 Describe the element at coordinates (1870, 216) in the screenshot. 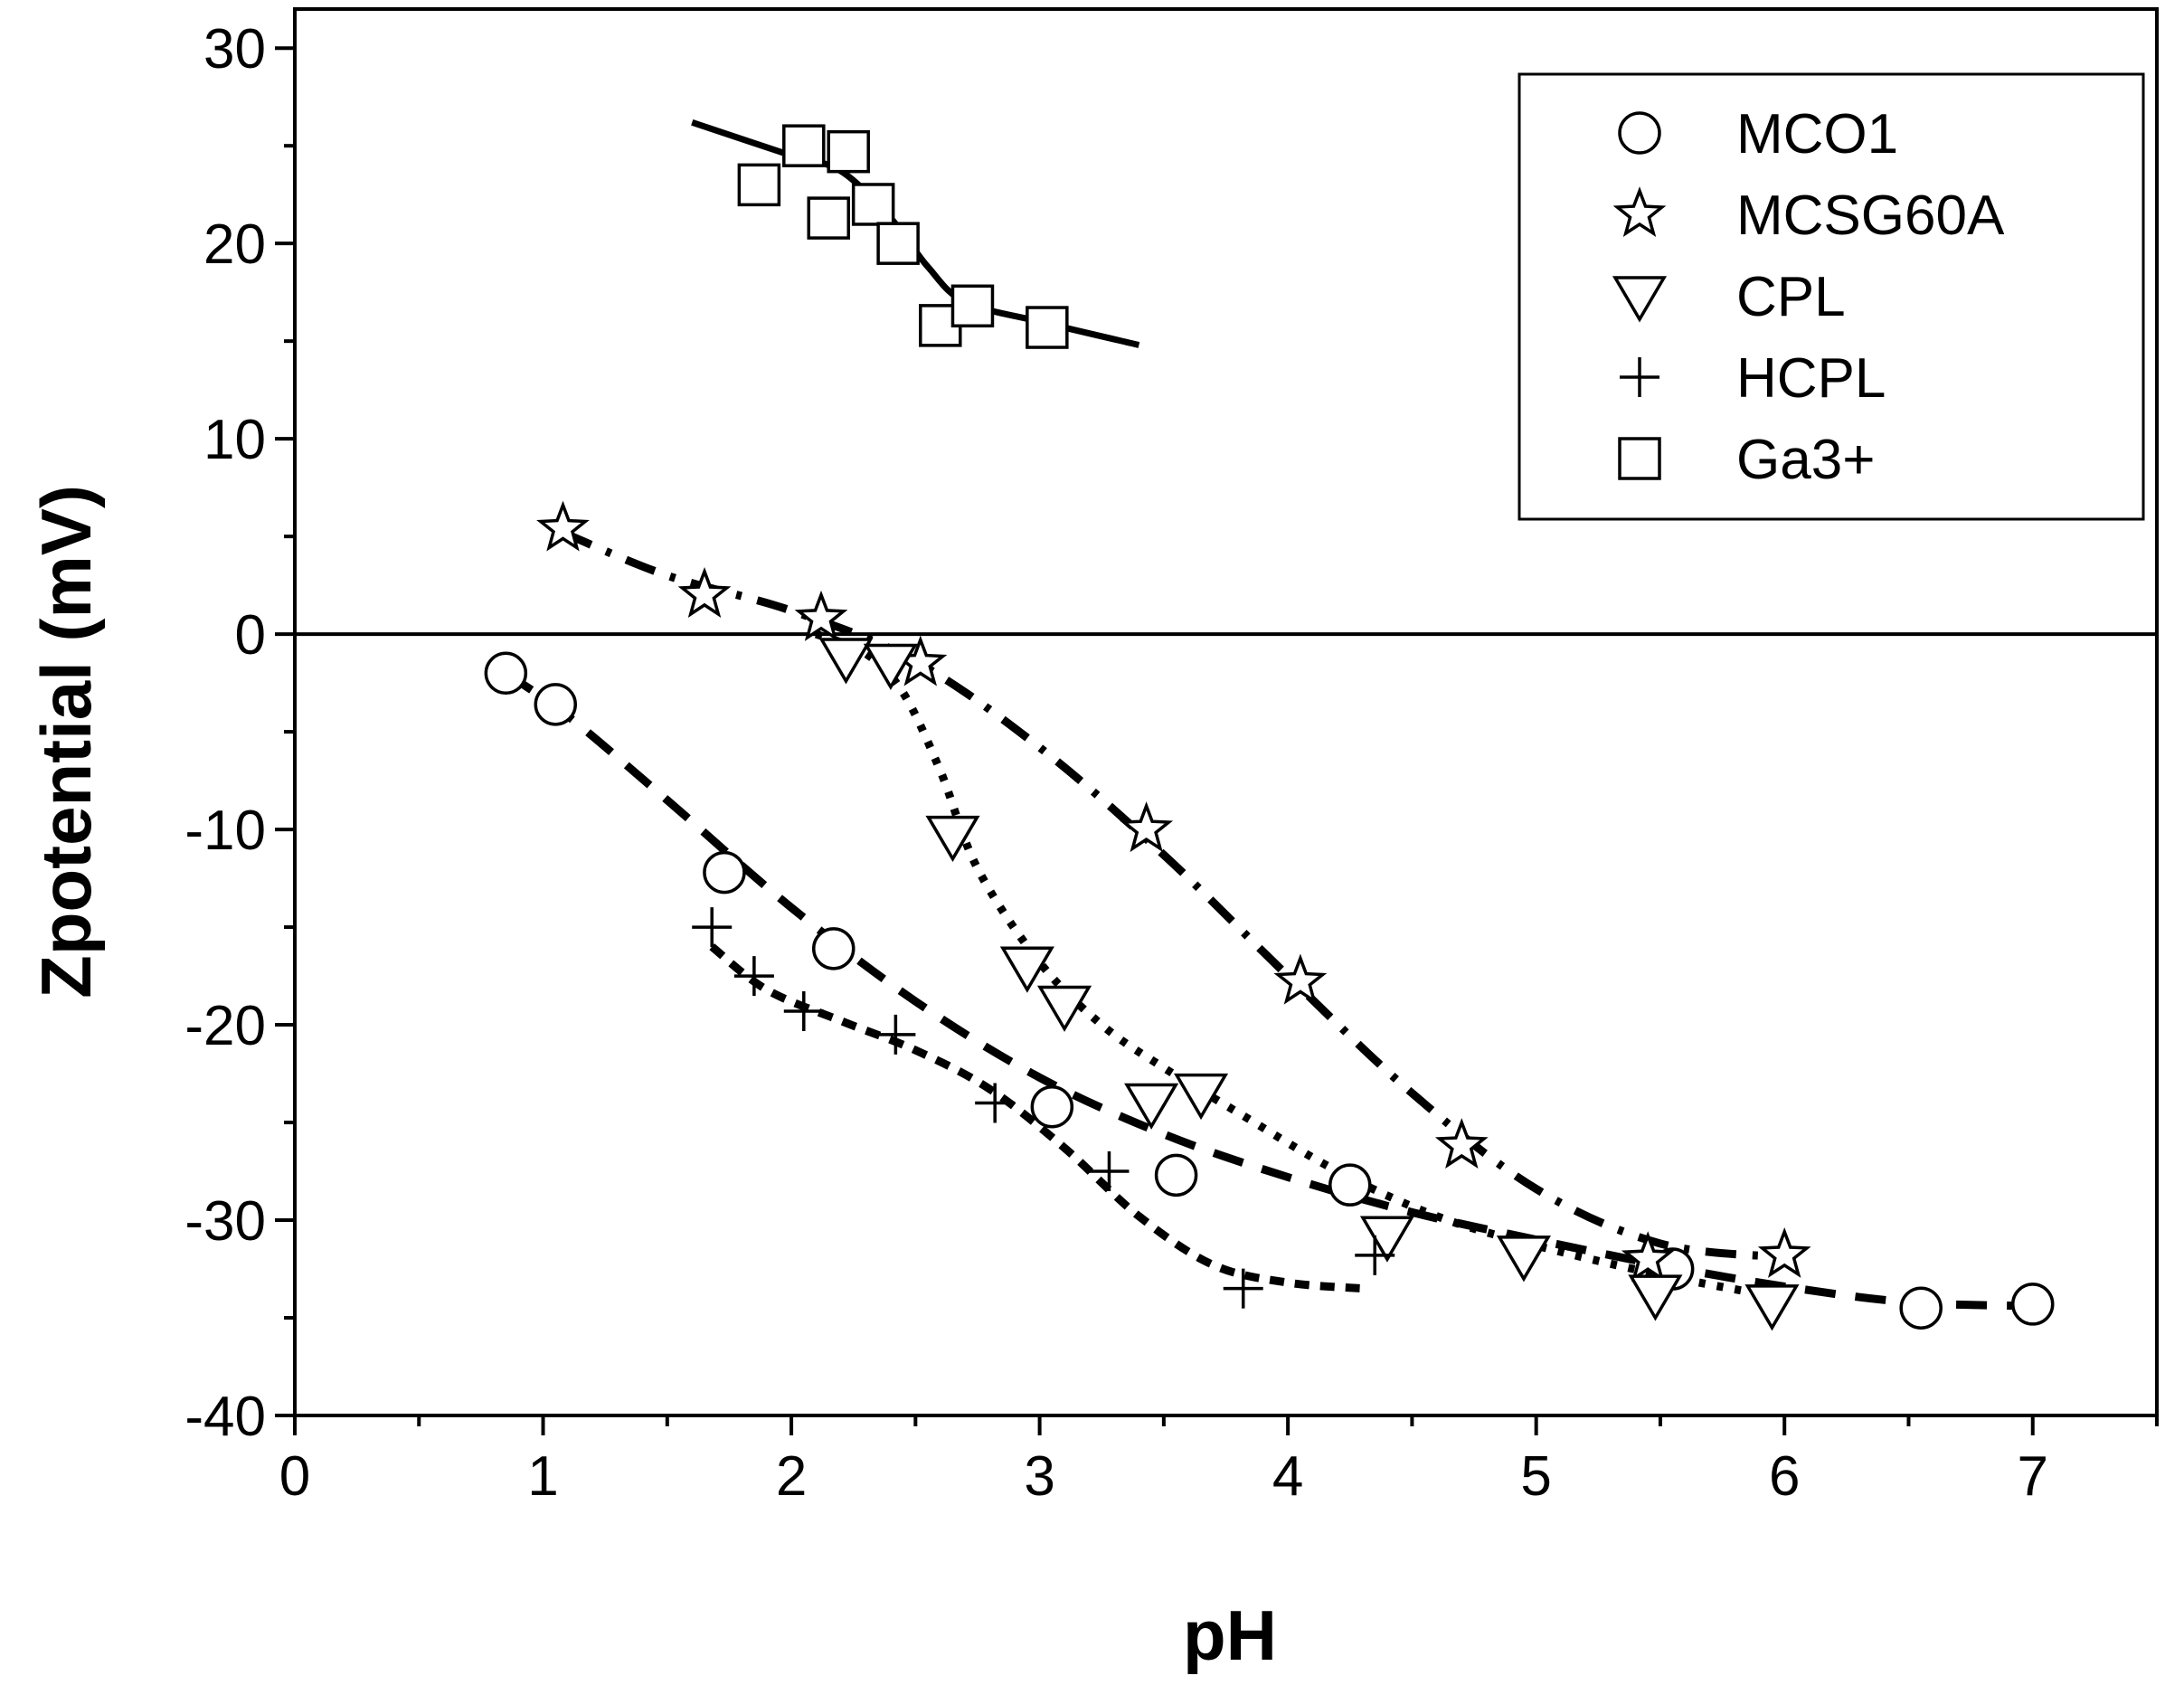

I see `legend-label-mcsg60a: MCSG60A` at that location.